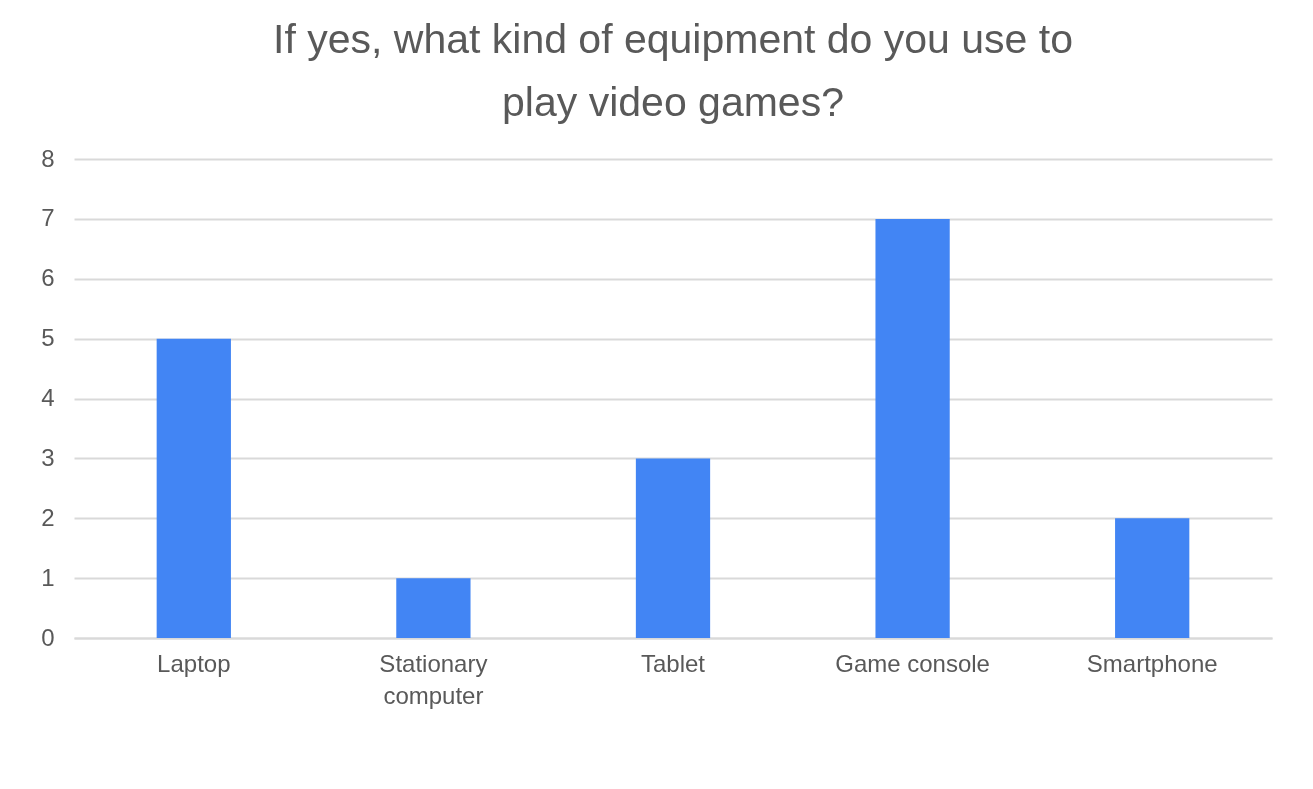  I want to click on chart-title: If yes, what kind of equipment do you use to play video games?, so click(673, 70).